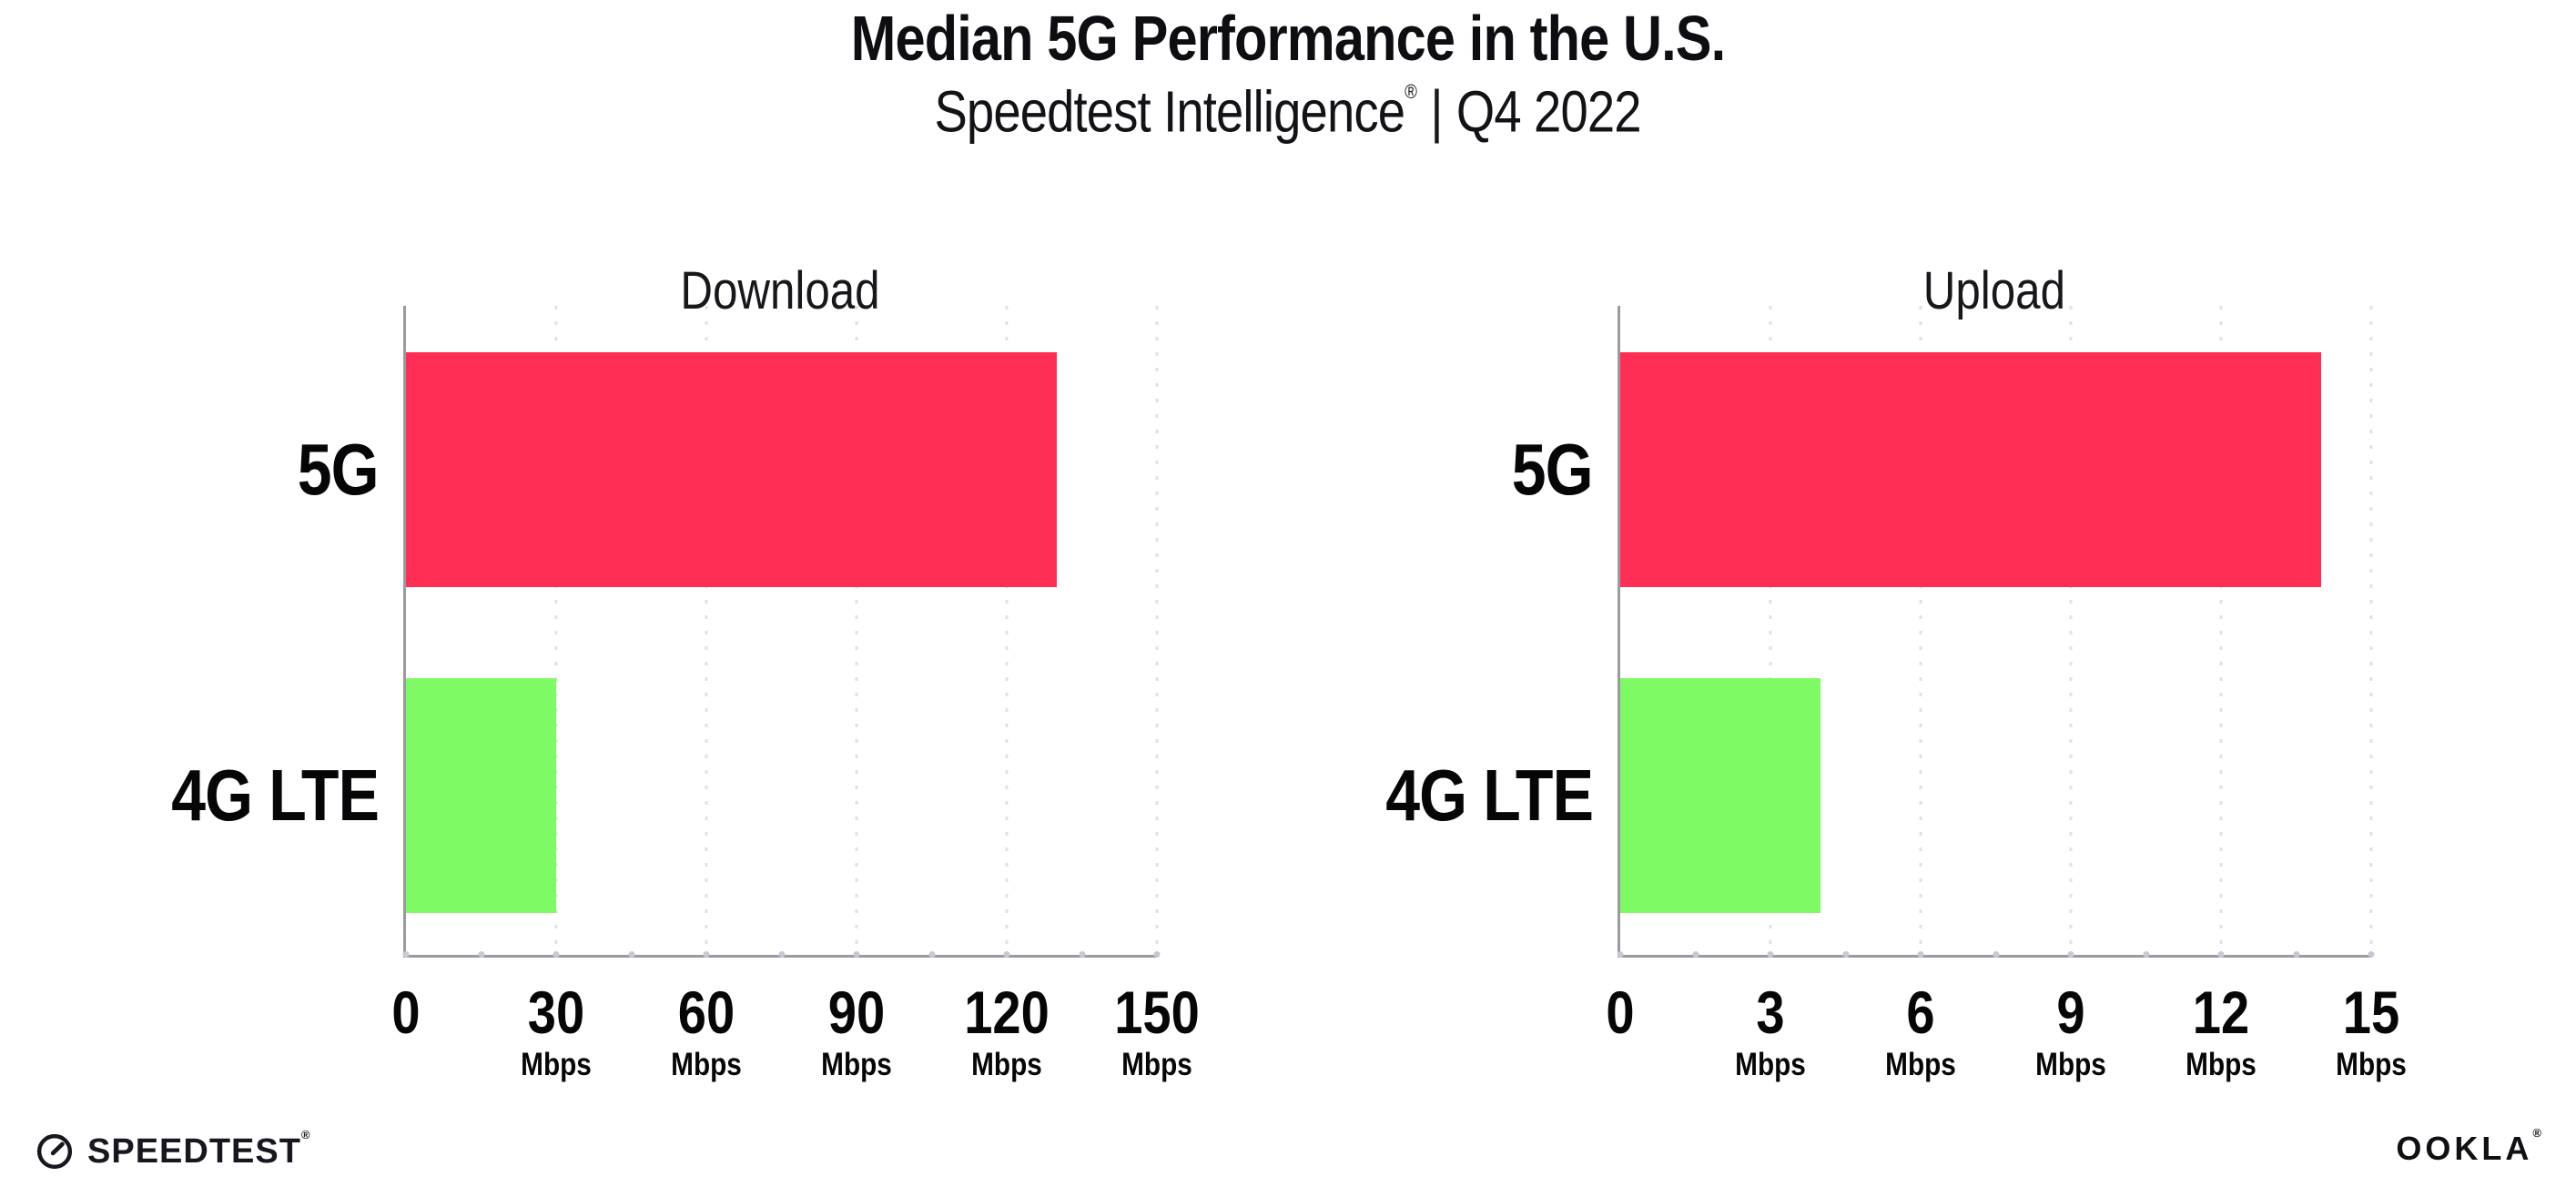 The image size is (2576, 1197). I want to click on chart-title-download: Download, so click(780, 291).